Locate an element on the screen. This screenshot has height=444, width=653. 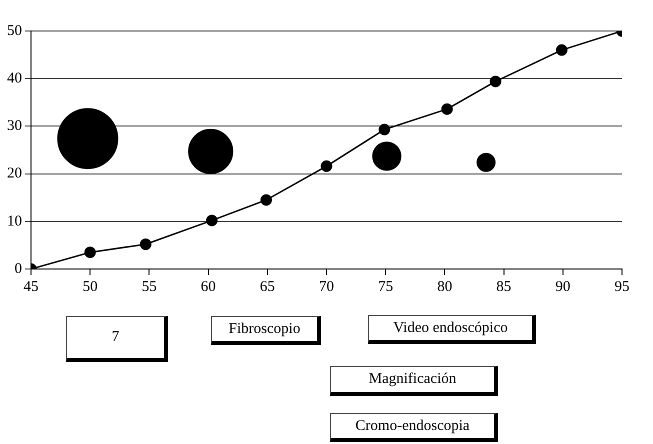
text: Video endoscópico is located at coordinates (452, 329).